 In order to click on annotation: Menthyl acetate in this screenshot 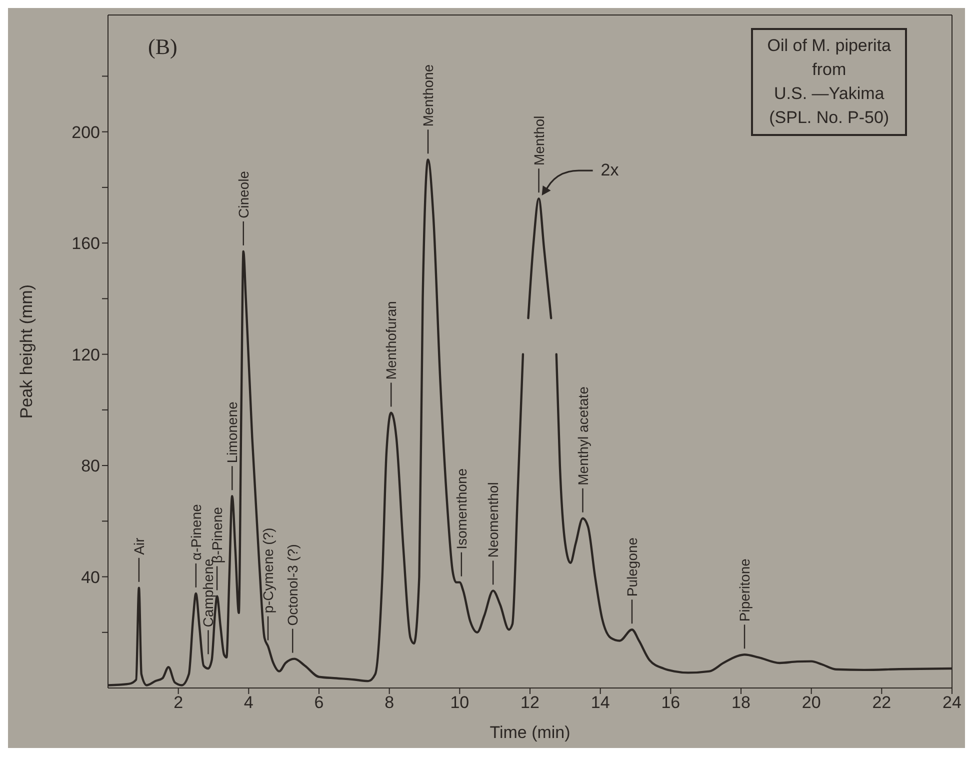, I will do `click(582, 436)`.